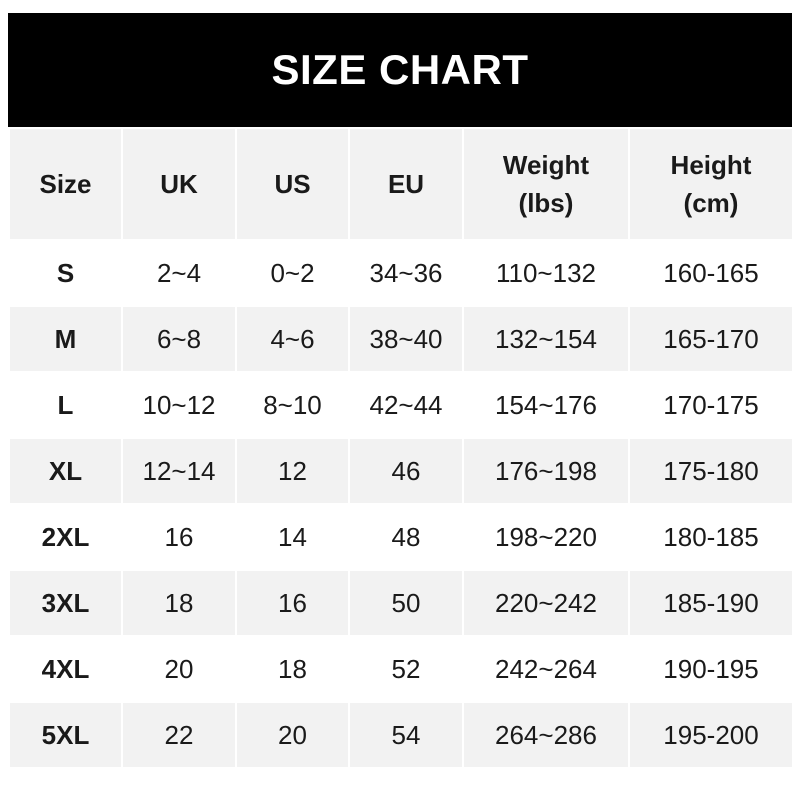 This screenshot has width=800, height=800. What do you see at coordinates (65, 405) in the screenshot?
I see `cell-size: L` at bounding box center [65, 405].